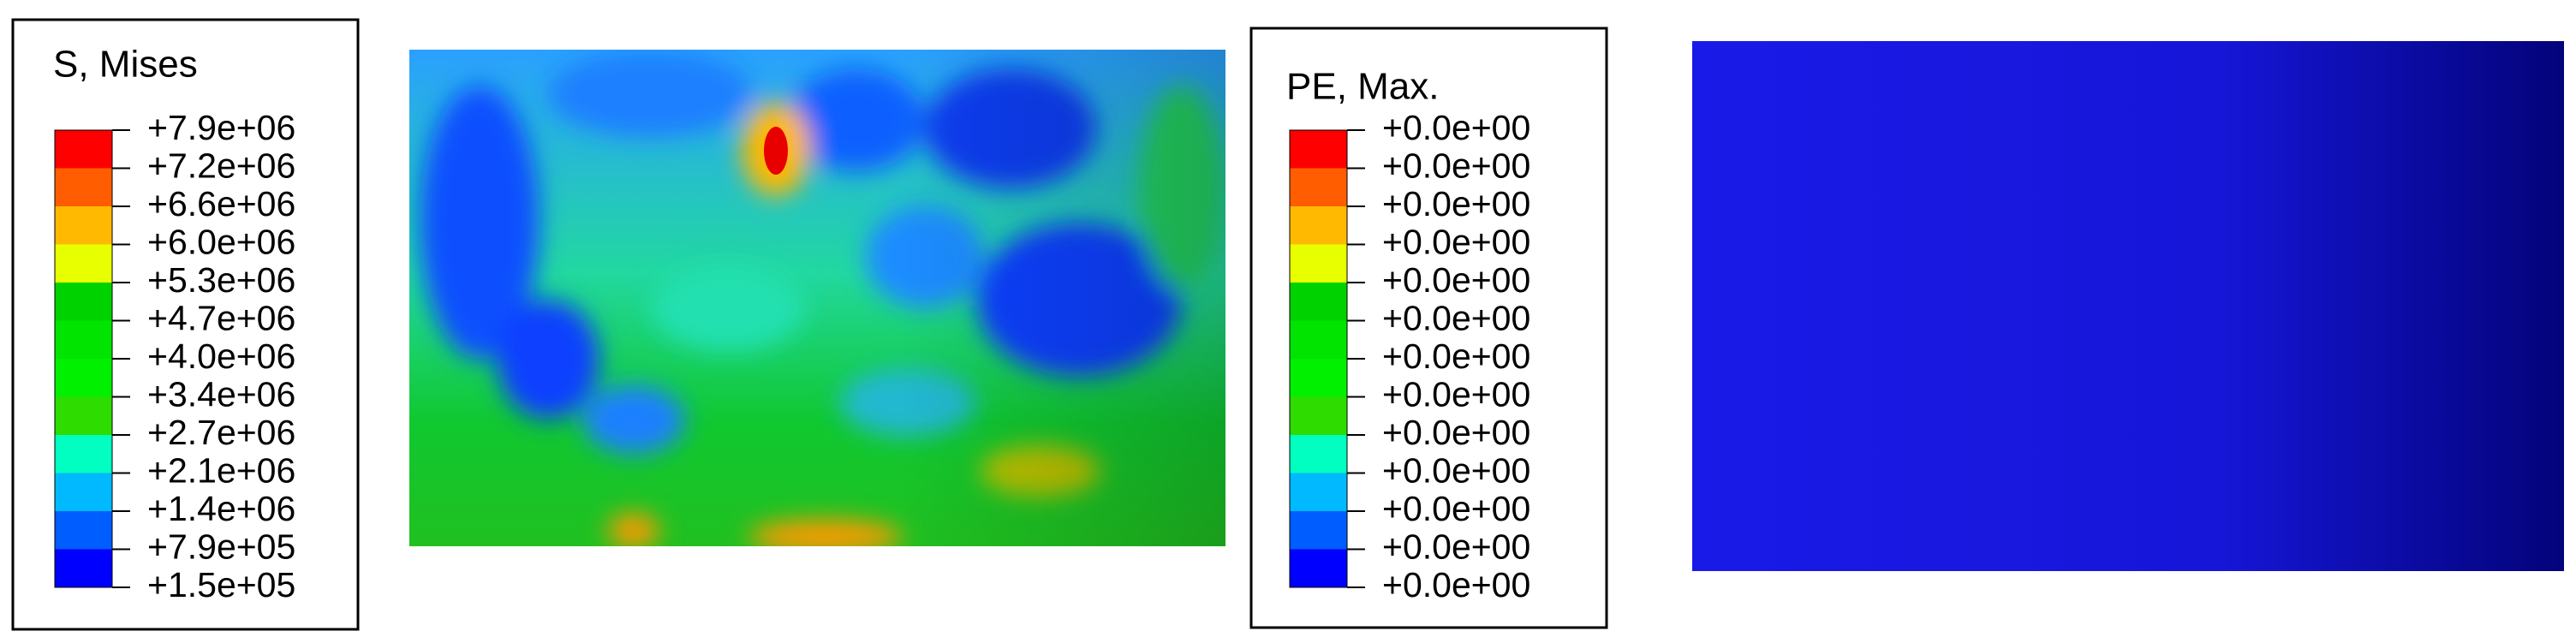 This screenshot has height=643, width=2576. Describe the element at coordinates (221, 356) in the screenshot. I see `legend-label: +4.0e+06` at that location.